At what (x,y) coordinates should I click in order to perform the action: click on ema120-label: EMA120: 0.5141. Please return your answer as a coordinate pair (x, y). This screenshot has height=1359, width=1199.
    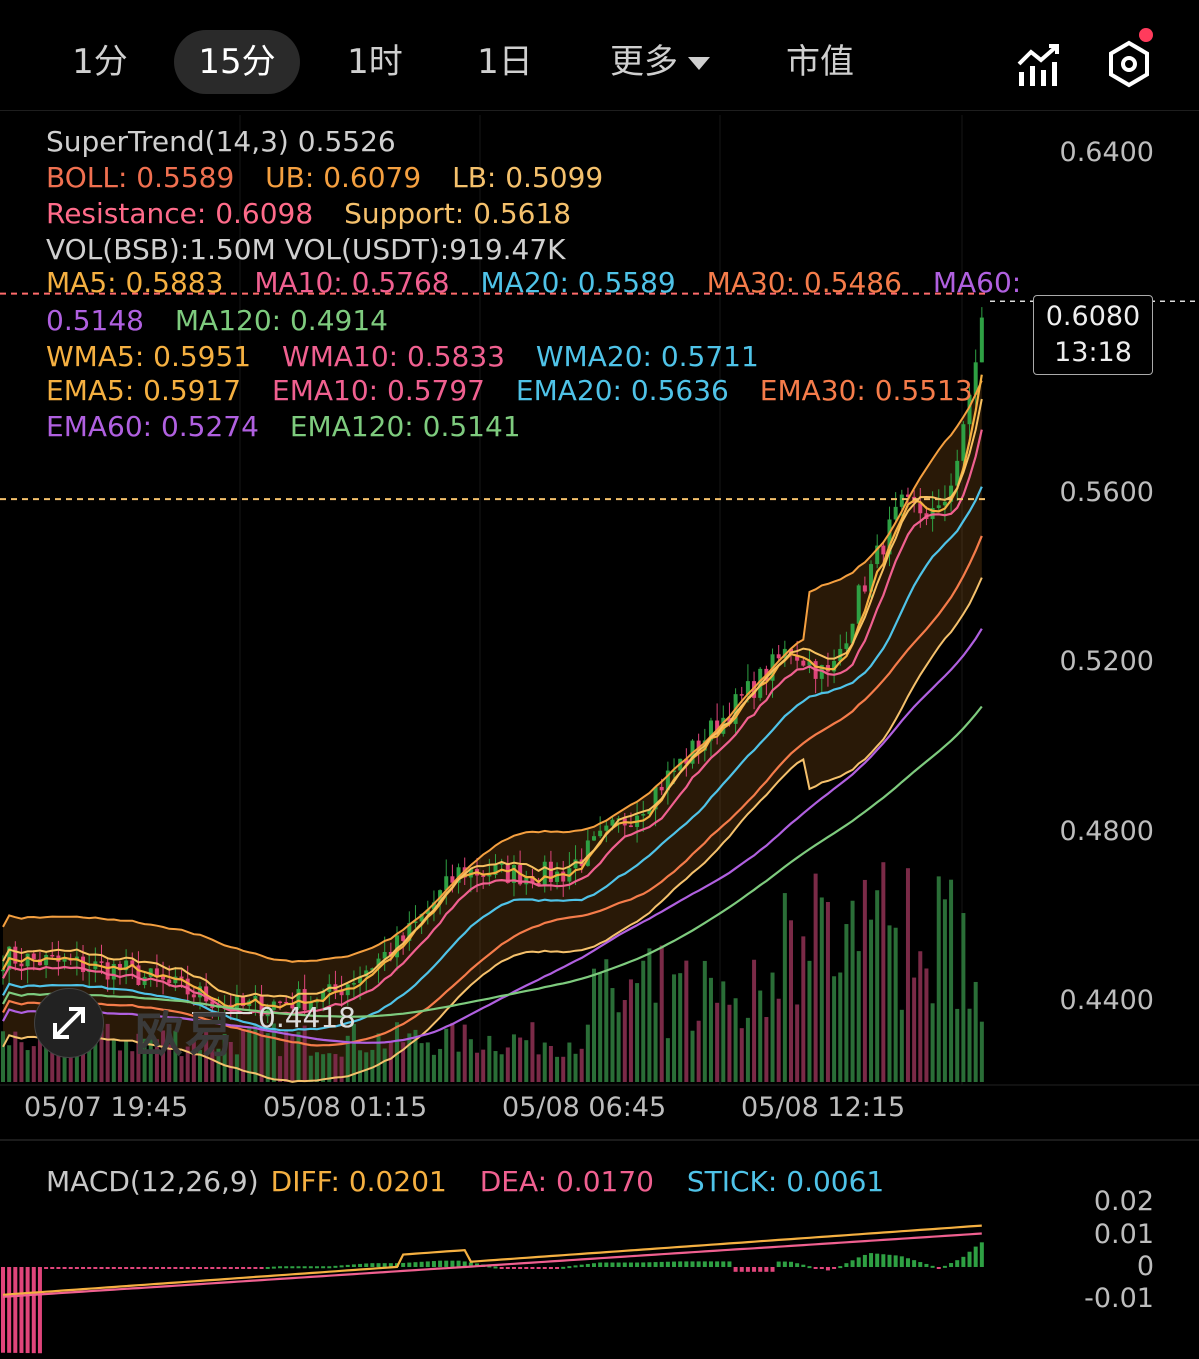
    Looking at the image, I should click on (405, 426).